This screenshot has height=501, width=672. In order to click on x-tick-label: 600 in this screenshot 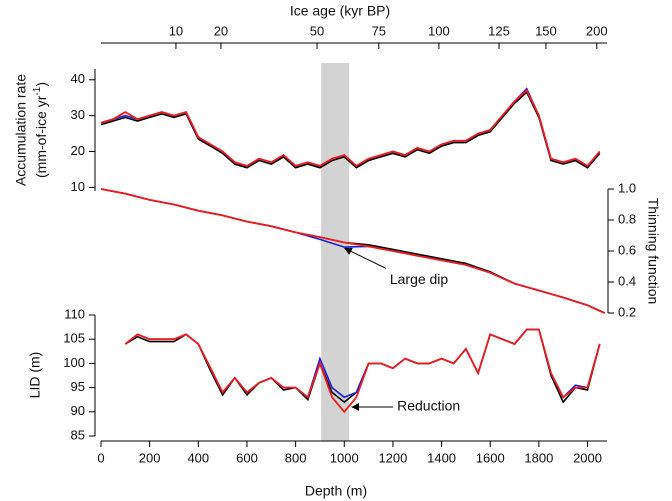, I will do `click(247, 457)`.